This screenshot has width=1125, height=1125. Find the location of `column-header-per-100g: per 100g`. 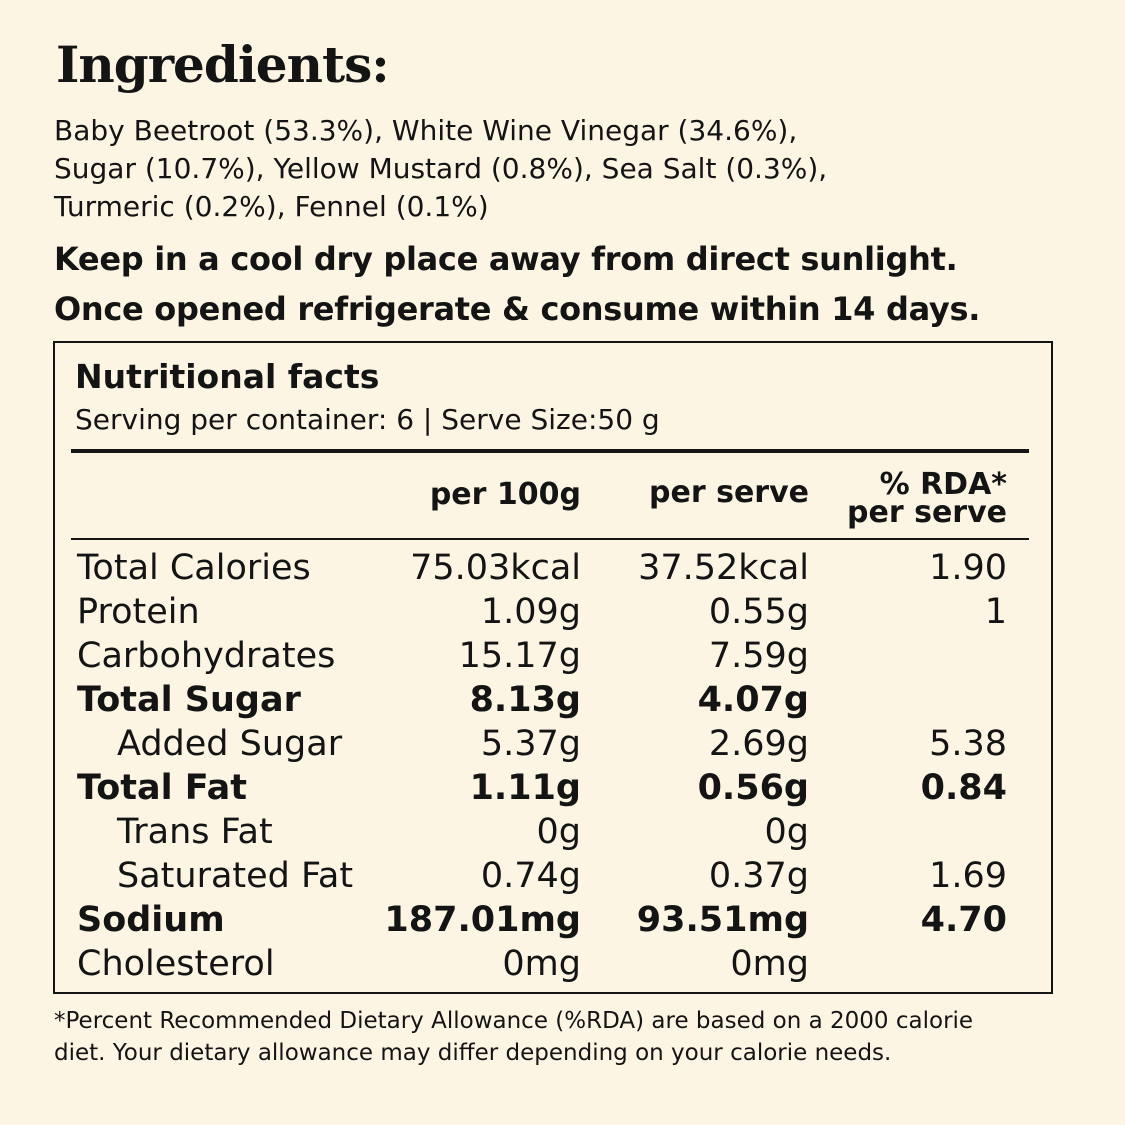

column-header-per-100g: per 100g is located at coordinates (505, 494).